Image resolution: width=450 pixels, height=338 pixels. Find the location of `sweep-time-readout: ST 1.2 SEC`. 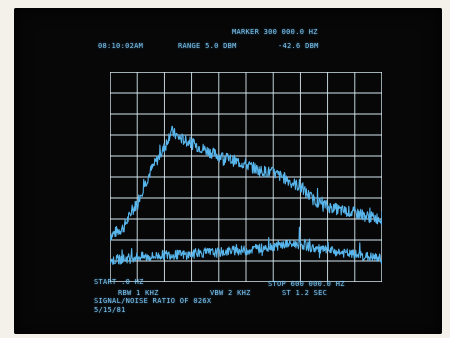

sweep-time-readout: ST 1.2 SEC is located at coordinates (305, 293).